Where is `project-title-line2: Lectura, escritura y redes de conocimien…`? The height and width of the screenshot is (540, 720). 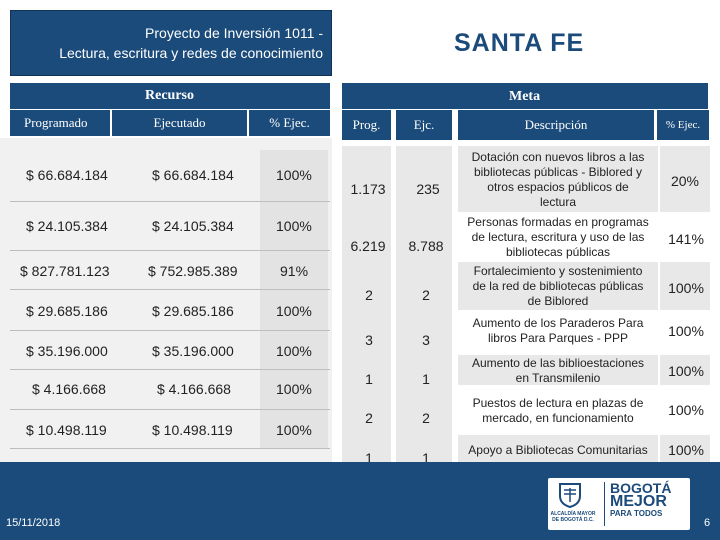
project-title-line2: Lectura, escritura y redes de conocimien… is located at coordinates (191, 53).